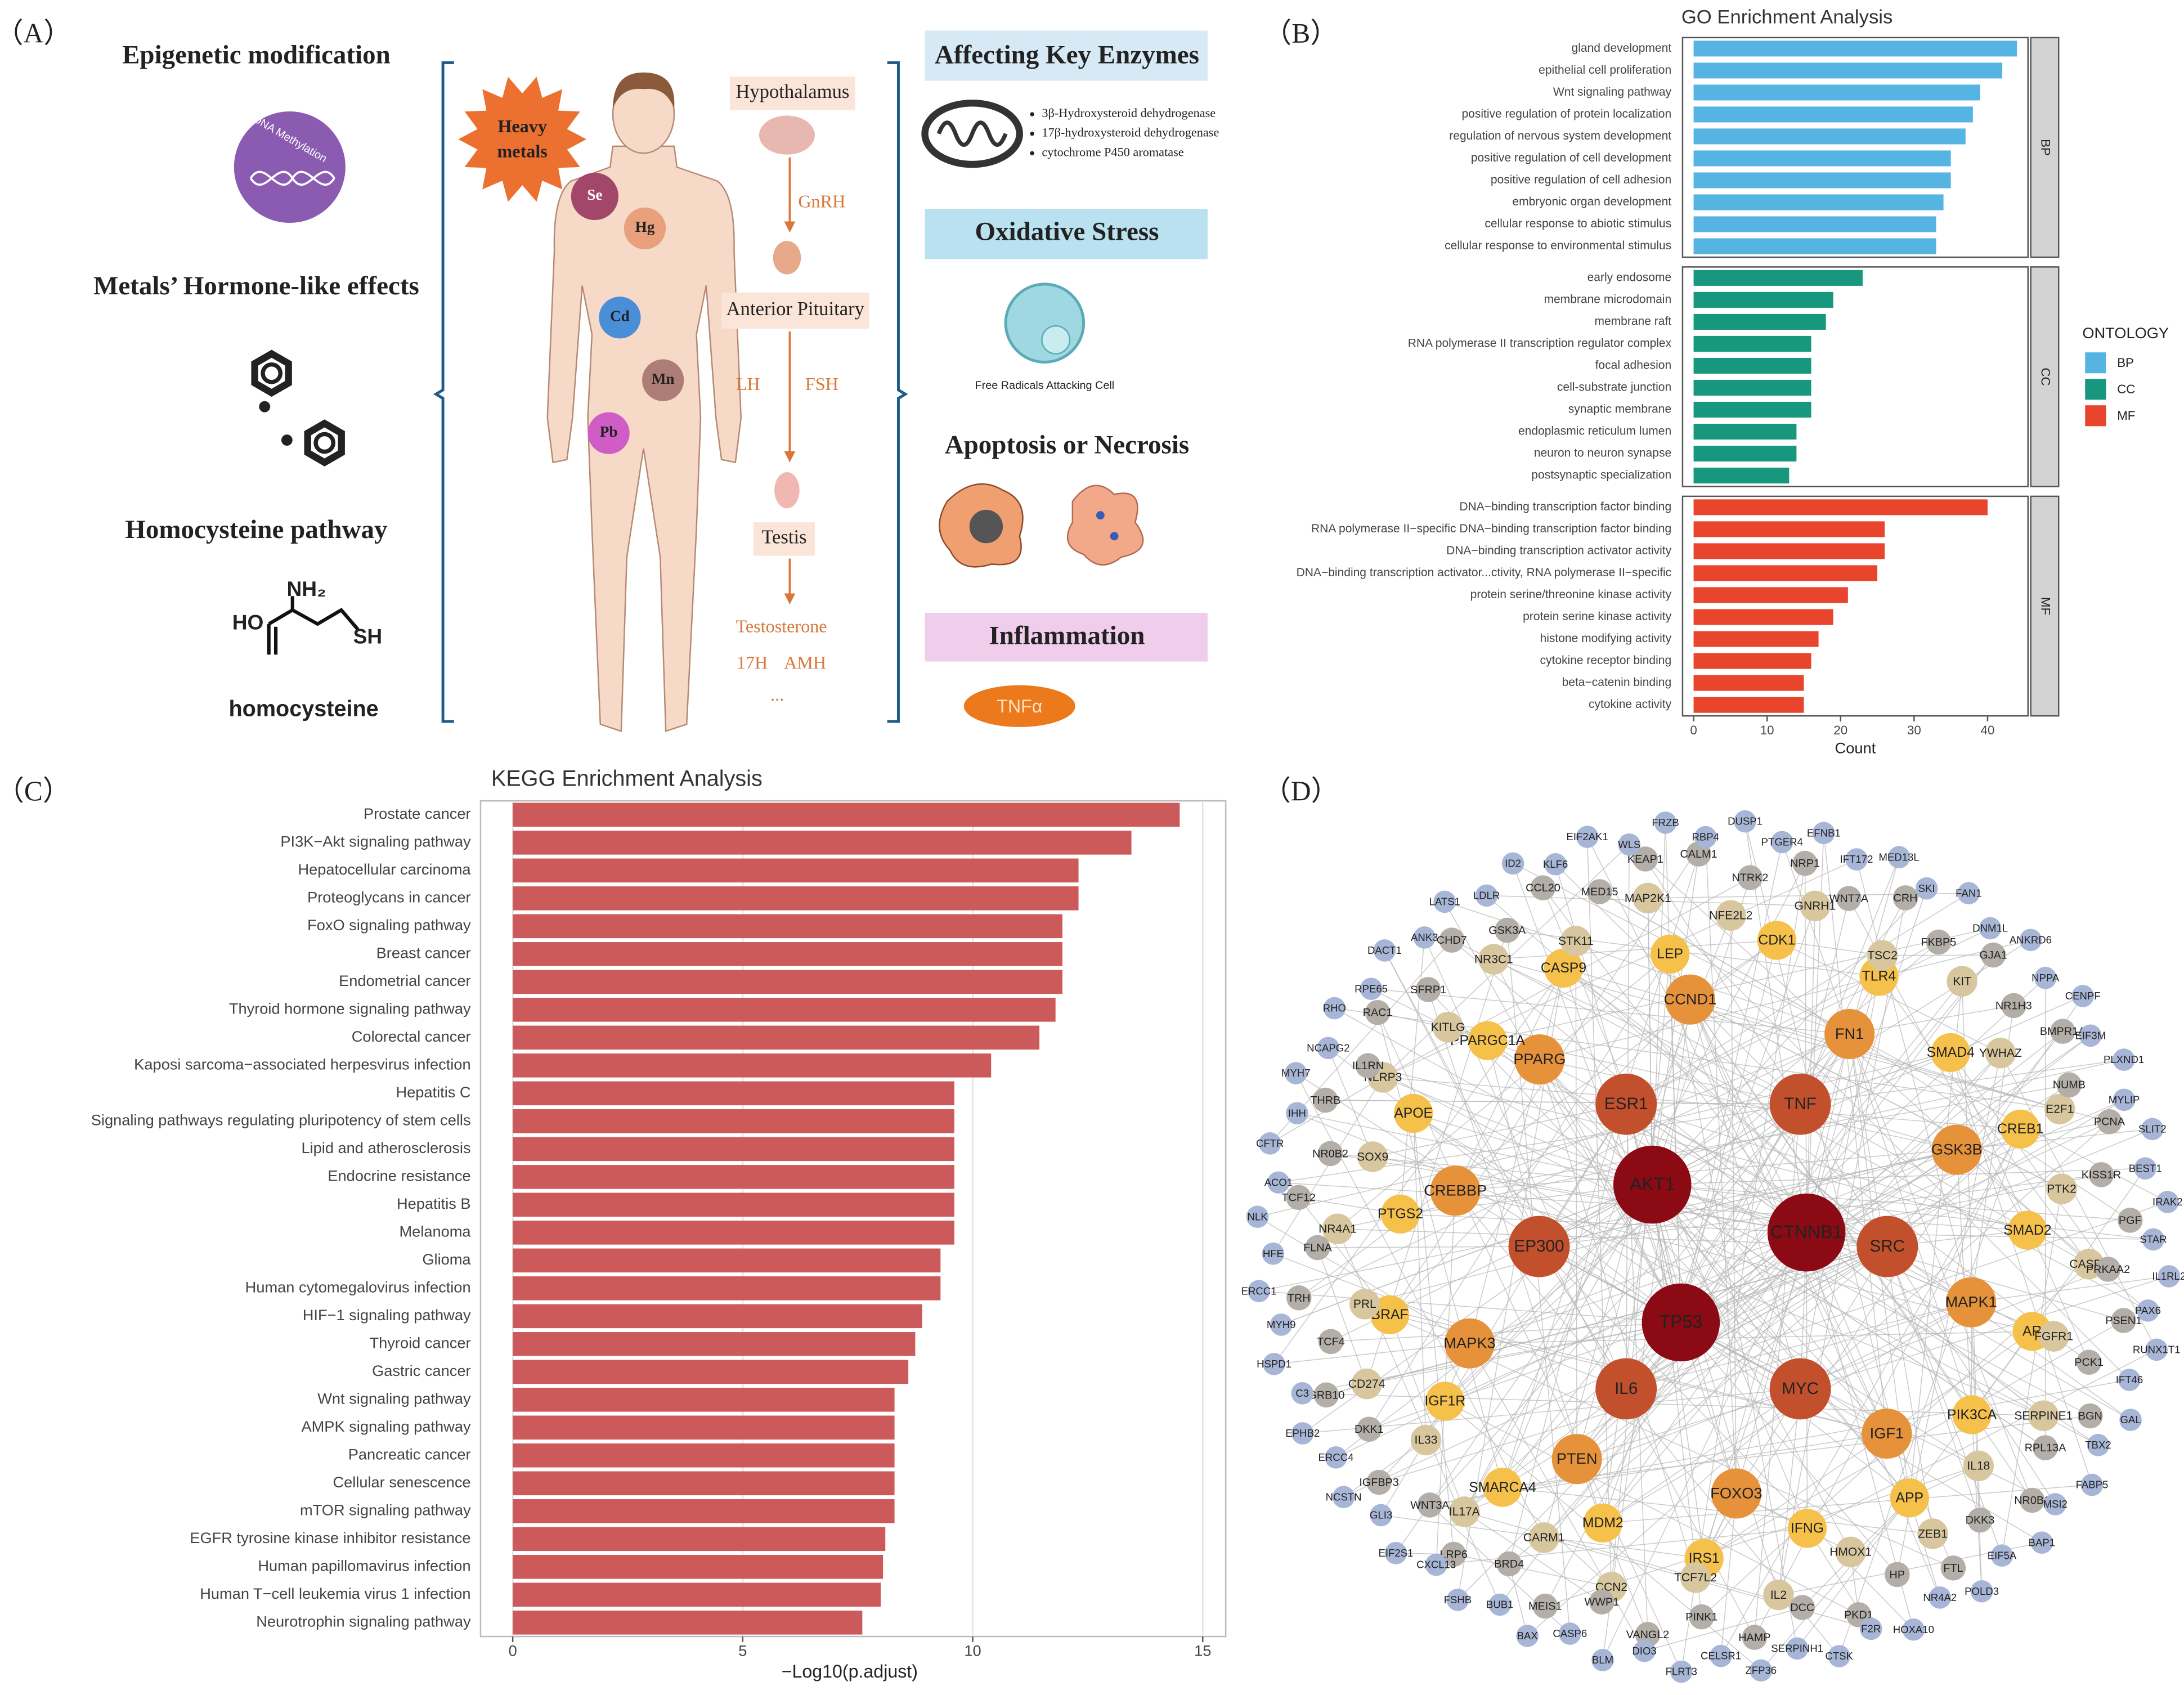 Image resolution: width=2184 pixels, height=1695 pixels. Describe the element at coordinates (1648, 1635) in the screenshot. I see `node-label: VANGL2` at that location.